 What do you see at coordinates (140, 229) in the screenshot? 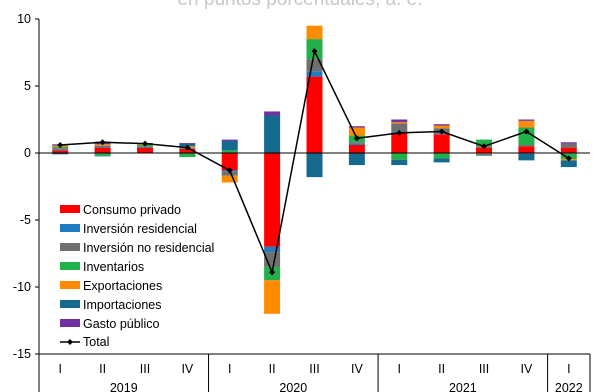
I see `legend-label: Inversión residencial` at bounding box center [140, 229].